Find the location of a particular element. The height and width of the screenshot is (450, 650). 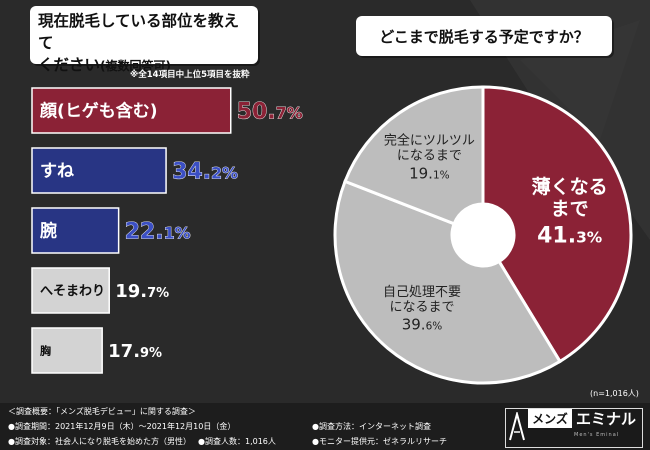

footer-count: ●調査人数：1,016人 is located at coordinates (237, 441).